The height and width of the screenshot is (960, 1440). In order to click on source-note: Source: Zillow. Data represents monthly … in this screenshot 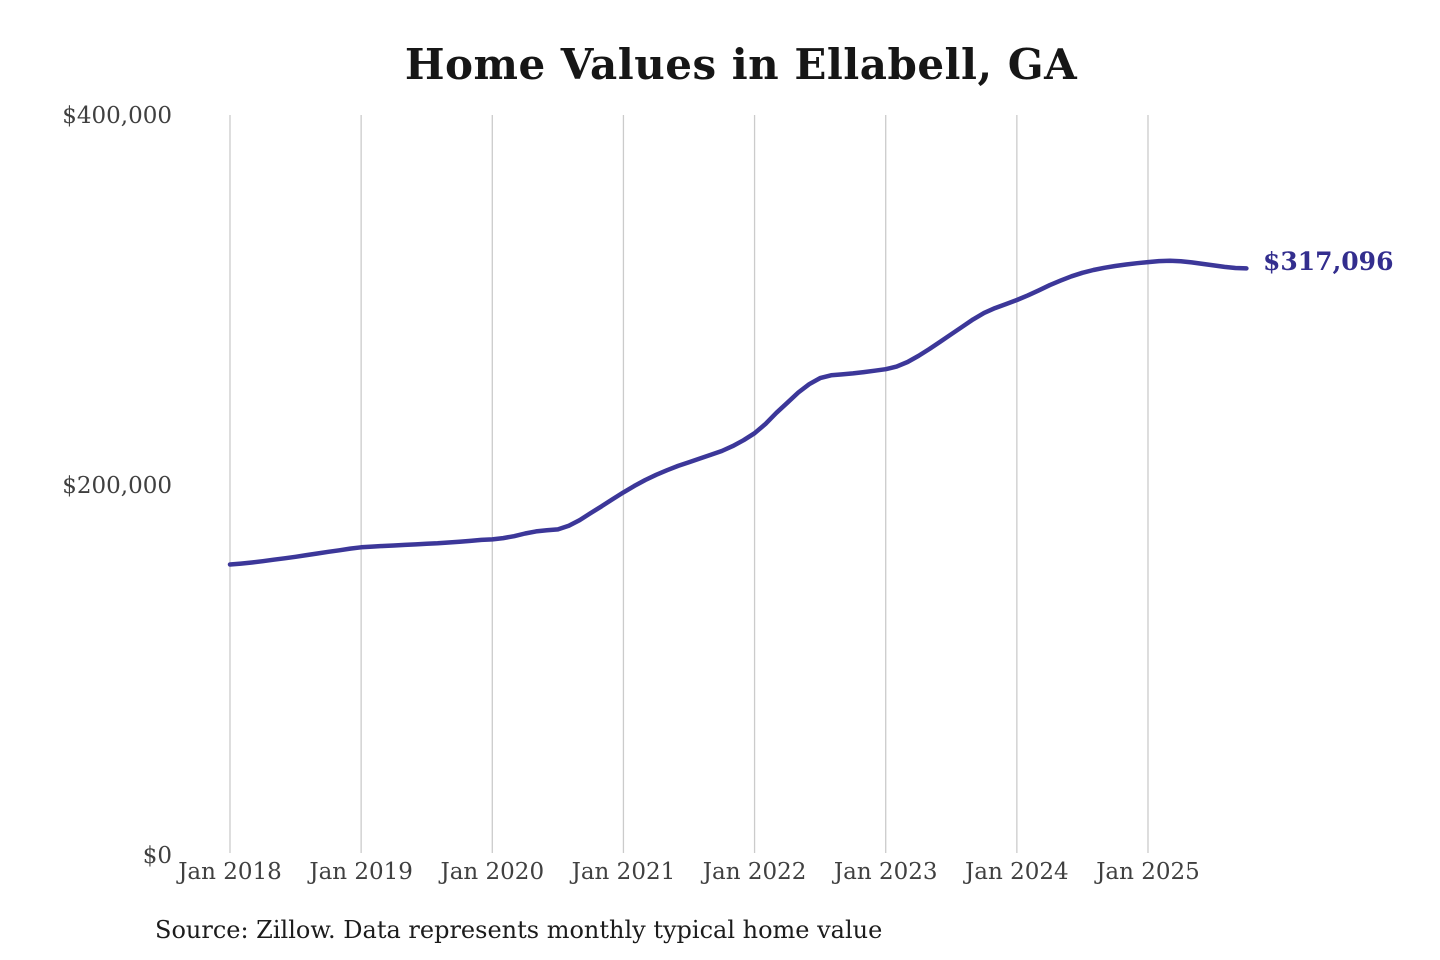, I will do `click(519, 930)`.